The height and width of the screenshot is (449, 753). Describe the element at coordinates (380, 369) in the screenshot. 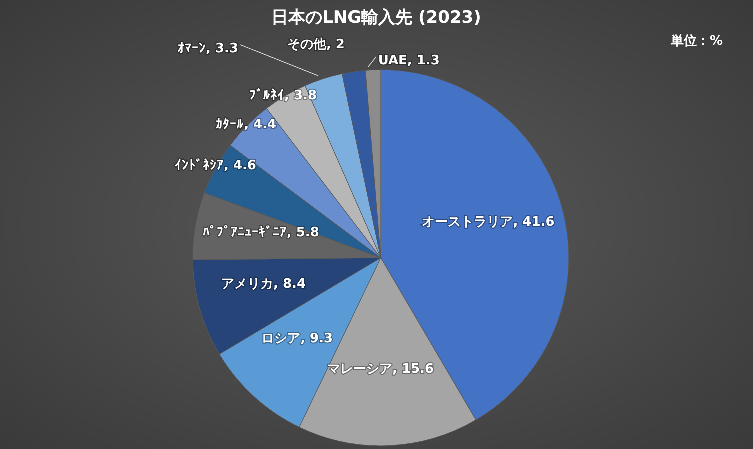

I see `slice-label: マレーシア, 15.6` at that location.